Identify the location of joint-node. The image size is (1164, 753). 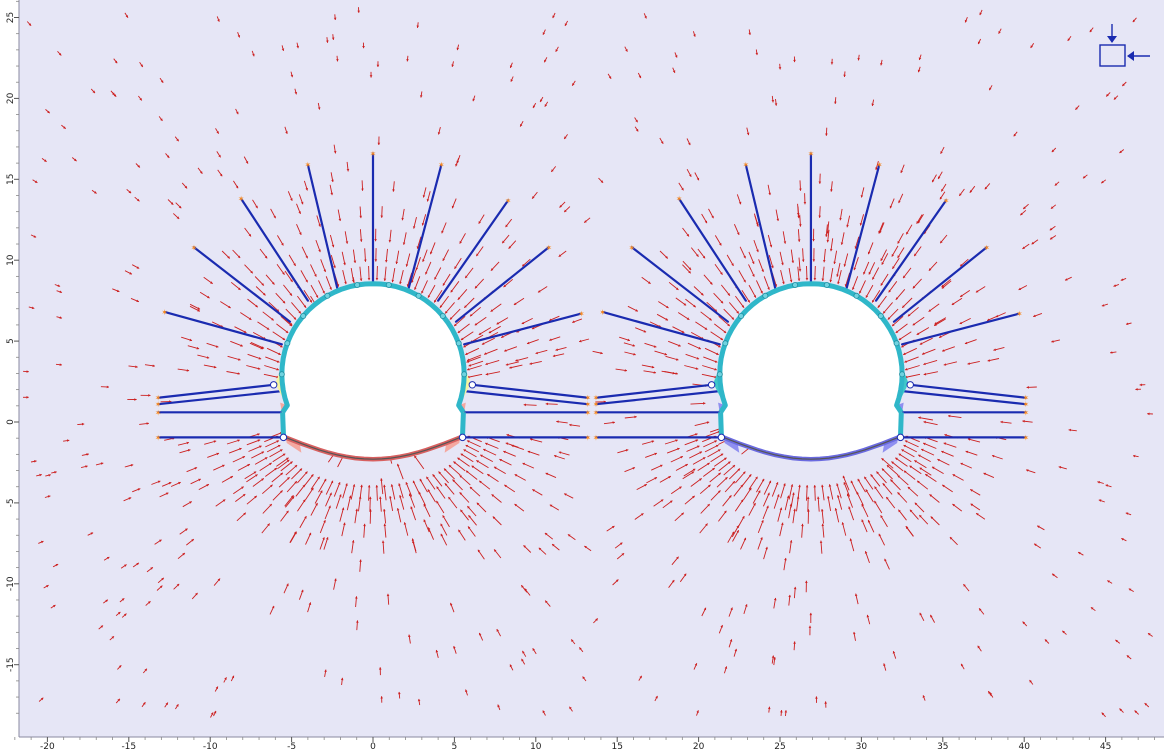
(900, 437).